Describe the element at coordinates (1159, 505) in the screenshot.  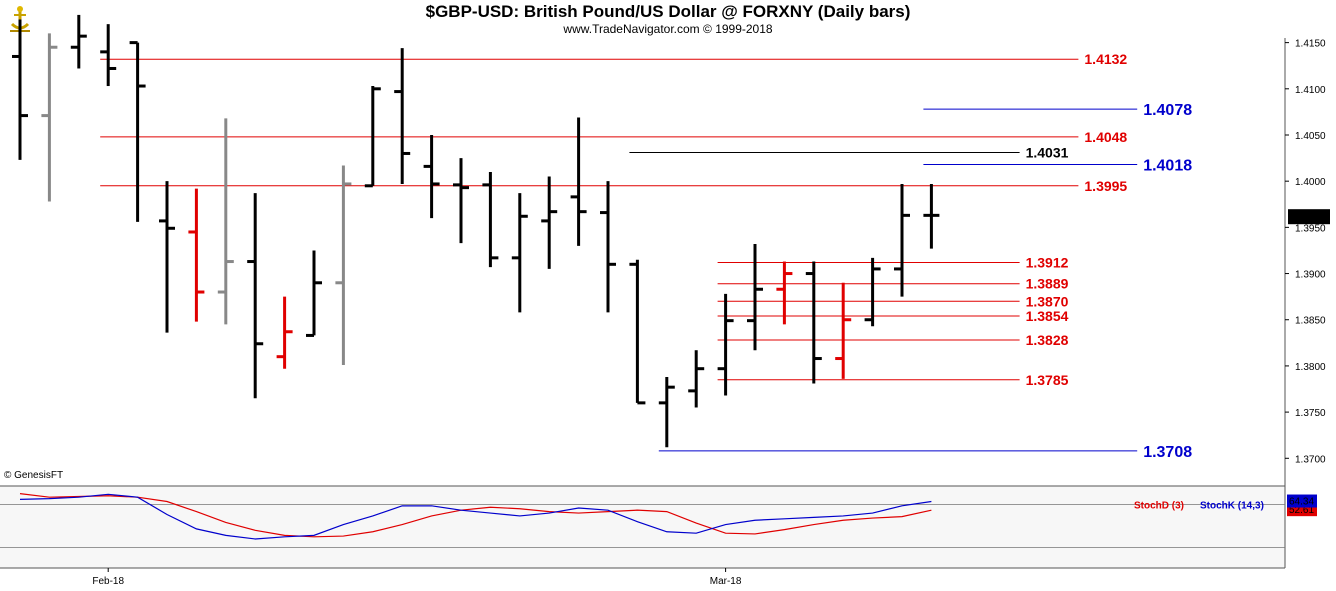
I see `stoch-legend-d: StochD (3)` at that location.